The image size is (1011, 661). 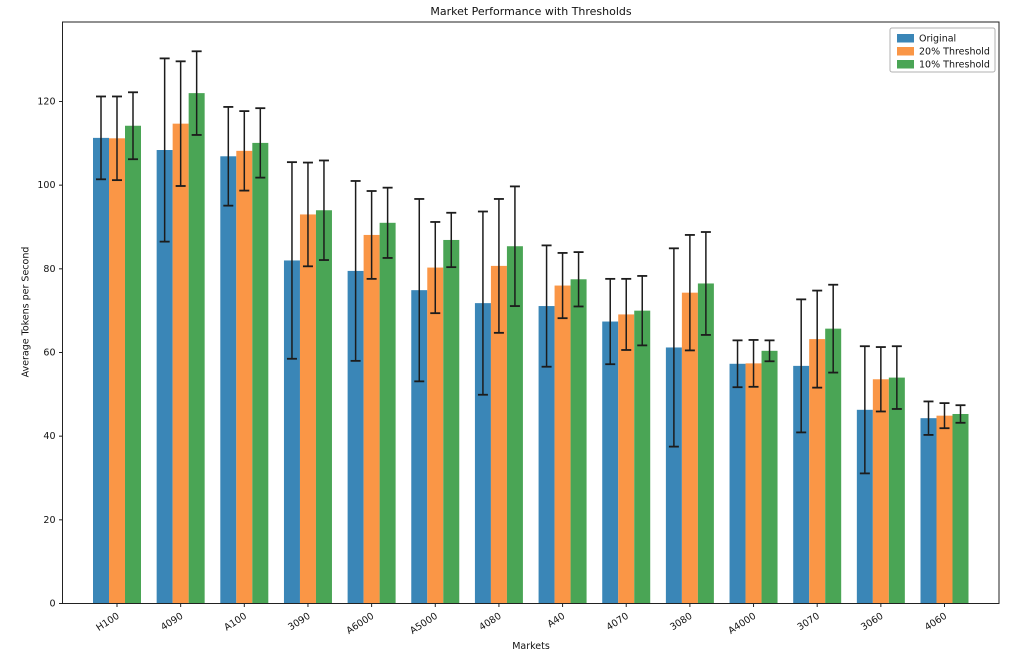 I want to click on y-tick-label: 40, so click(x=49, y=436).